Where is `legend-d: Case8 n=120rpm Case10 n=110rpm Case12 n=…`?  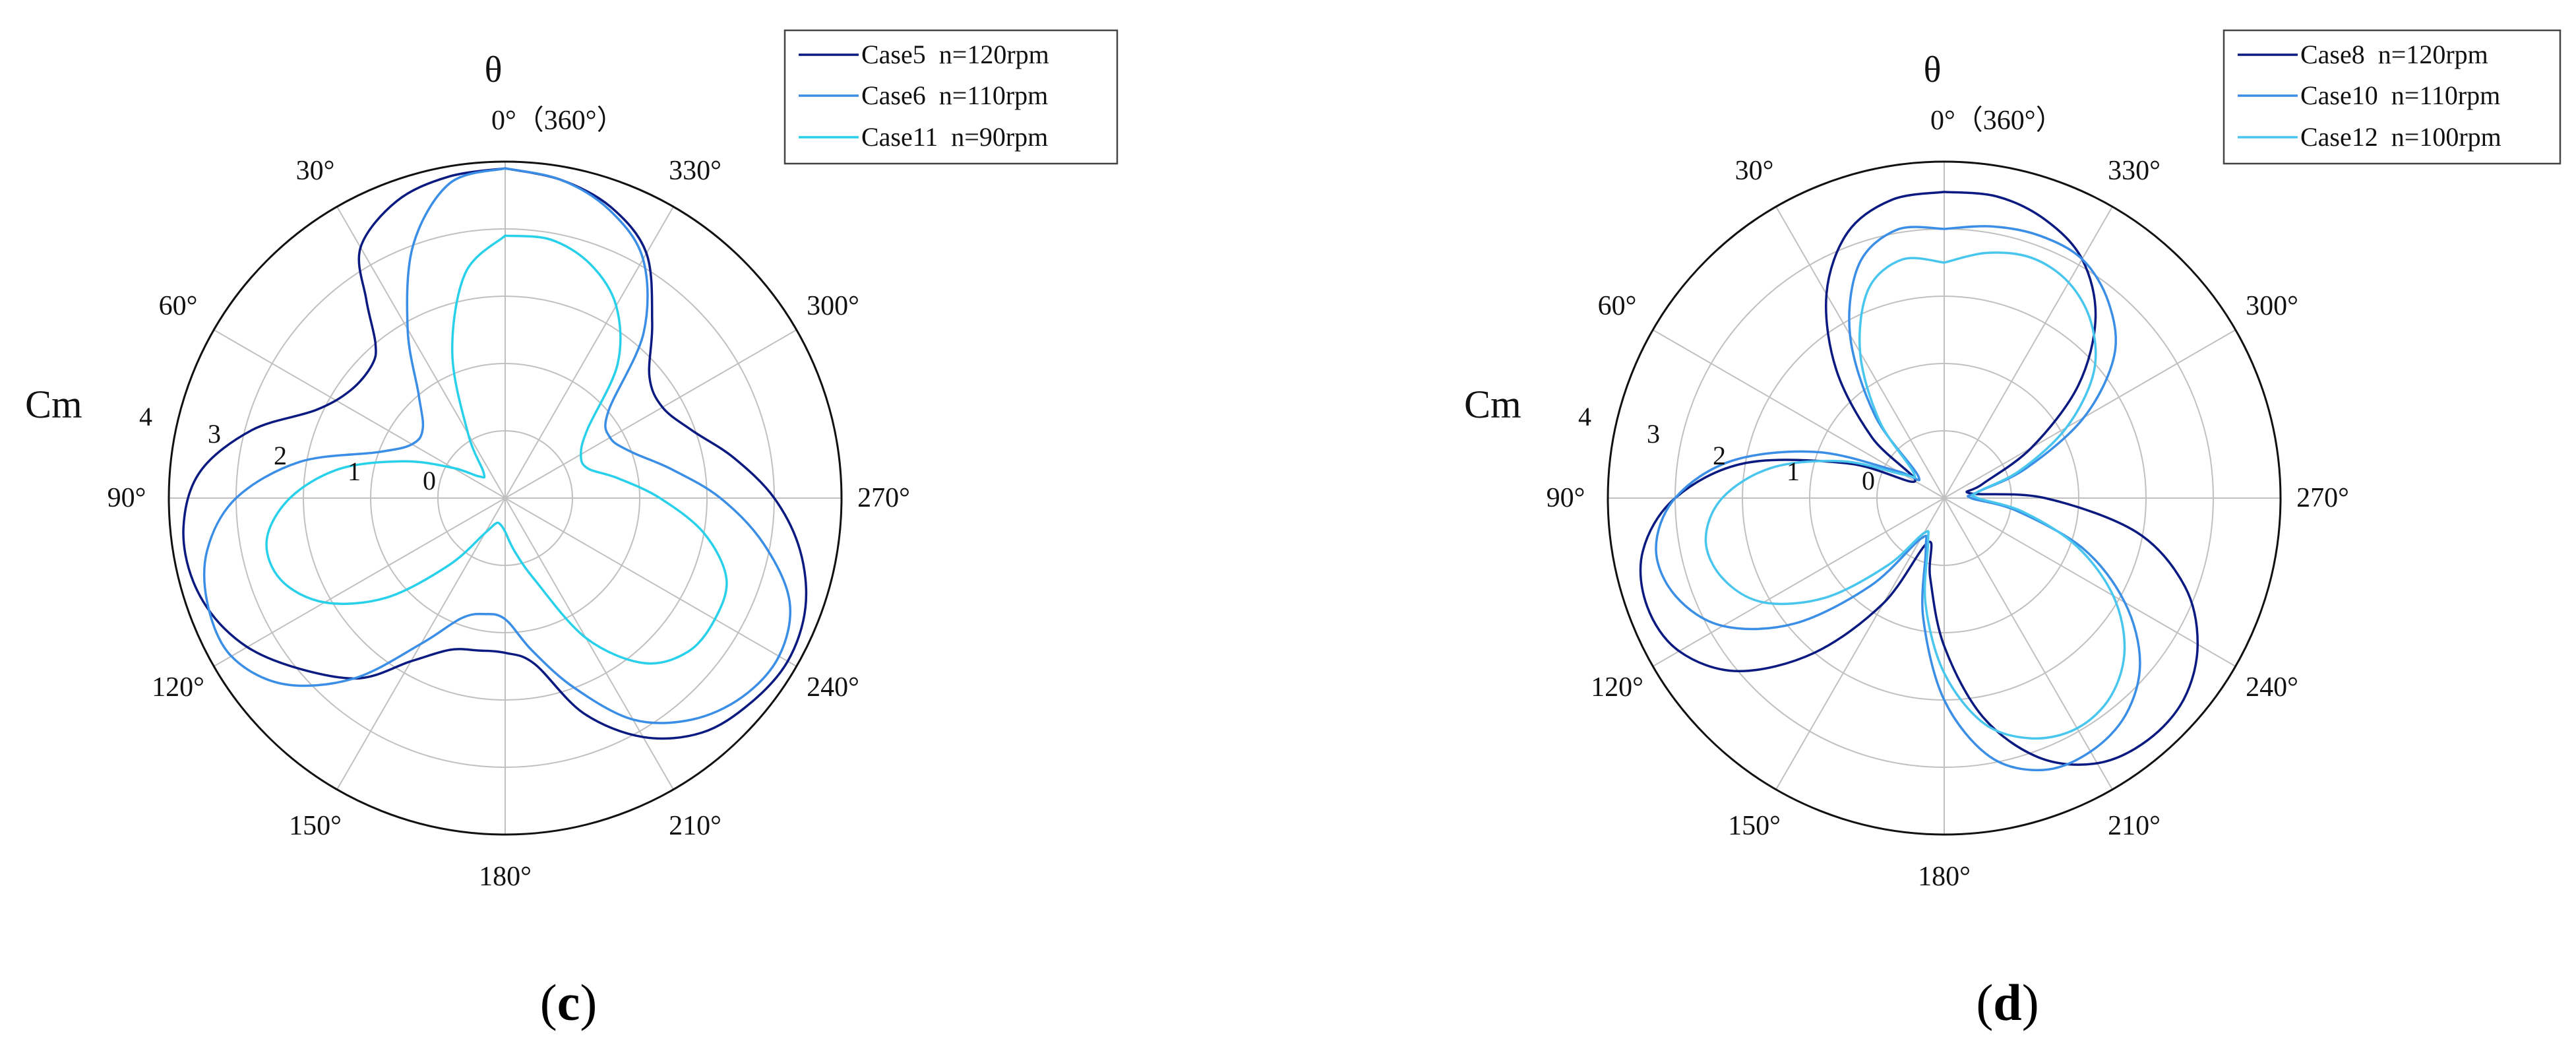 legend-d: Case8 n=120rpm Case10 n=110rpm Case12 n=… is located at coordinates (2392, 97).